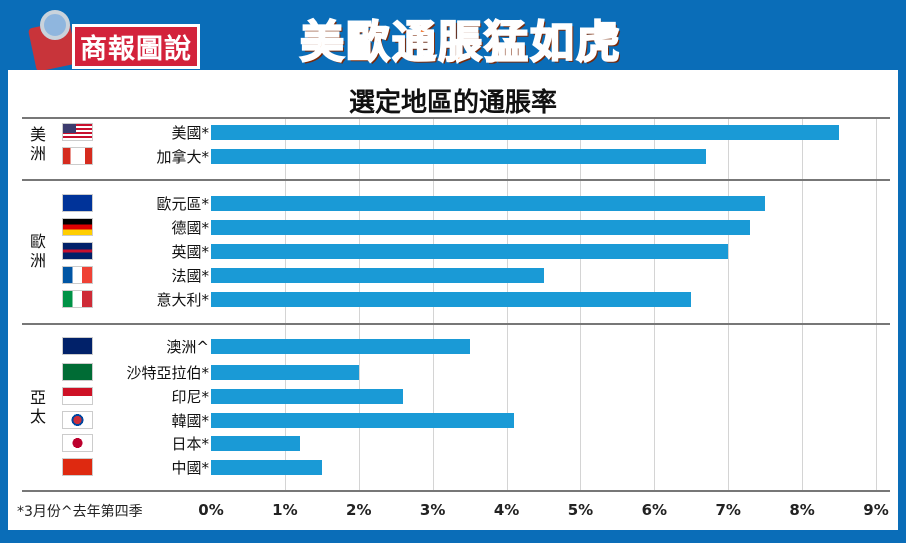 This screenshot has width=906, height=543. What do you see at coordinates (876, 510) in the screenshot?
I see `x-tick-label: 9%` at bounding box center [876, 510].